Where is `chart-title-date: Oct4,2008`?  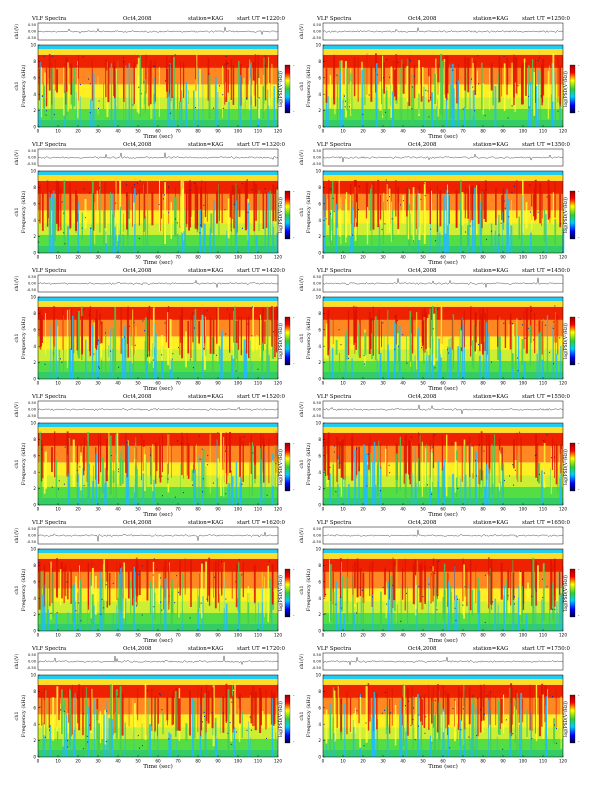 chart-title-date: Oct4,2008 is located at coordinates (137, 145).